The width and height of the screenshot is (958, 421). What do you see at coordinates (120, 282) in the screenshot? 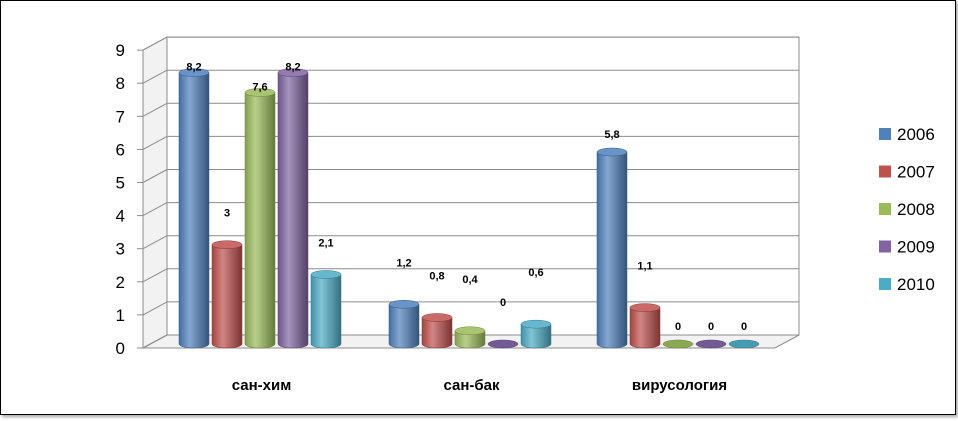
I see `y-tick-label: 2` at bounding box center [120, 282].